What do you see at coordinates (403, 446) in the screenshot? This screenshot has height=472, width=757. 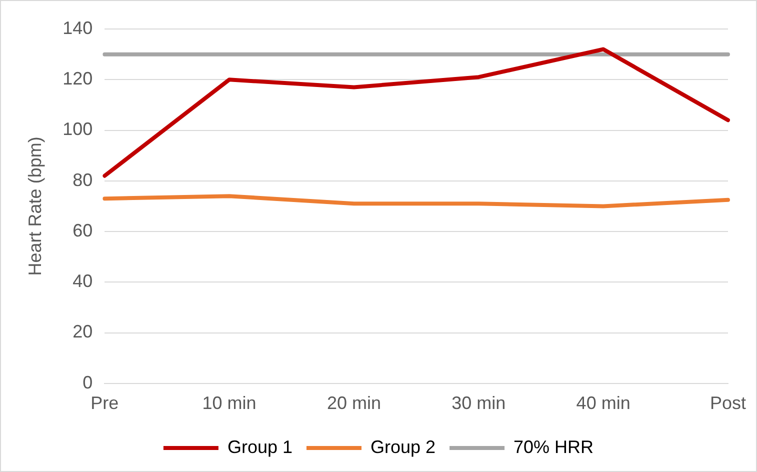 I see `legend-label: Group 2` at bounding box center [403, 446].